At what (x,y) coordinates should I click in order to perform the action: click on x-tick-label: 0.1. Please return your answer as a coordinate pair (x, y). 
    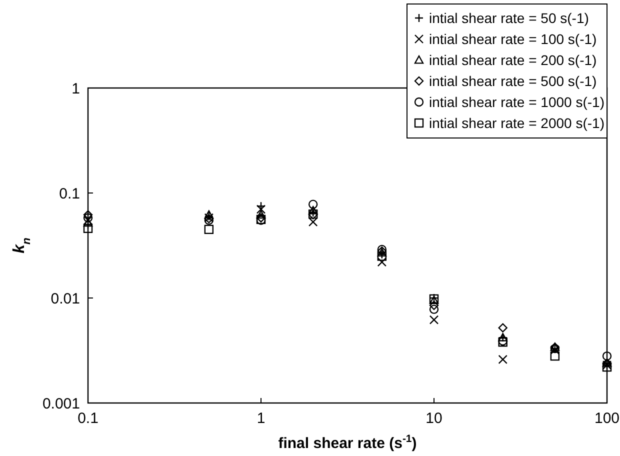
    Looking at the image, I should click on (88, 418).